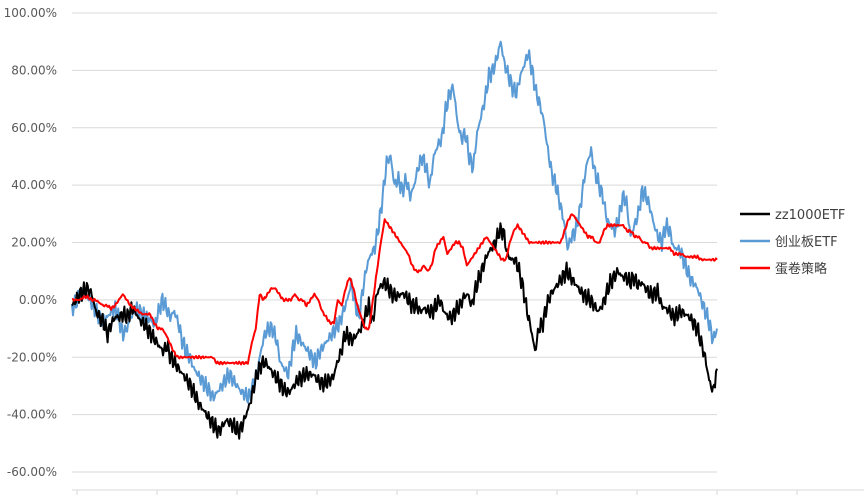 This screenshot has width=864, height=499. Describe the element at coordinates (30, 13) in the screenshot. I see `y-tick-label: 100.00%` at that location.